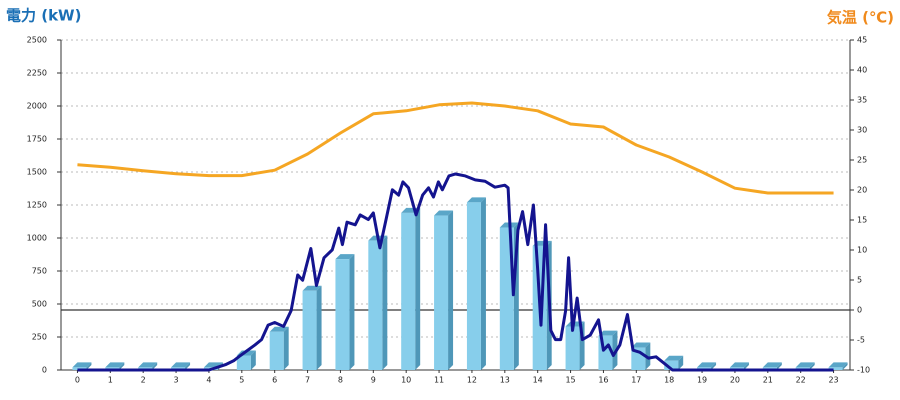  I want to click on chart-title: 電力 (kW), so click(43, 16).